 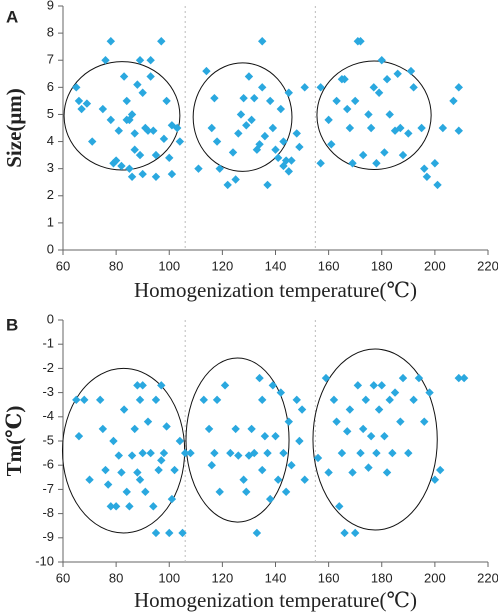 I want to click on y-tick-label: 2, so click(x=50, y=194).